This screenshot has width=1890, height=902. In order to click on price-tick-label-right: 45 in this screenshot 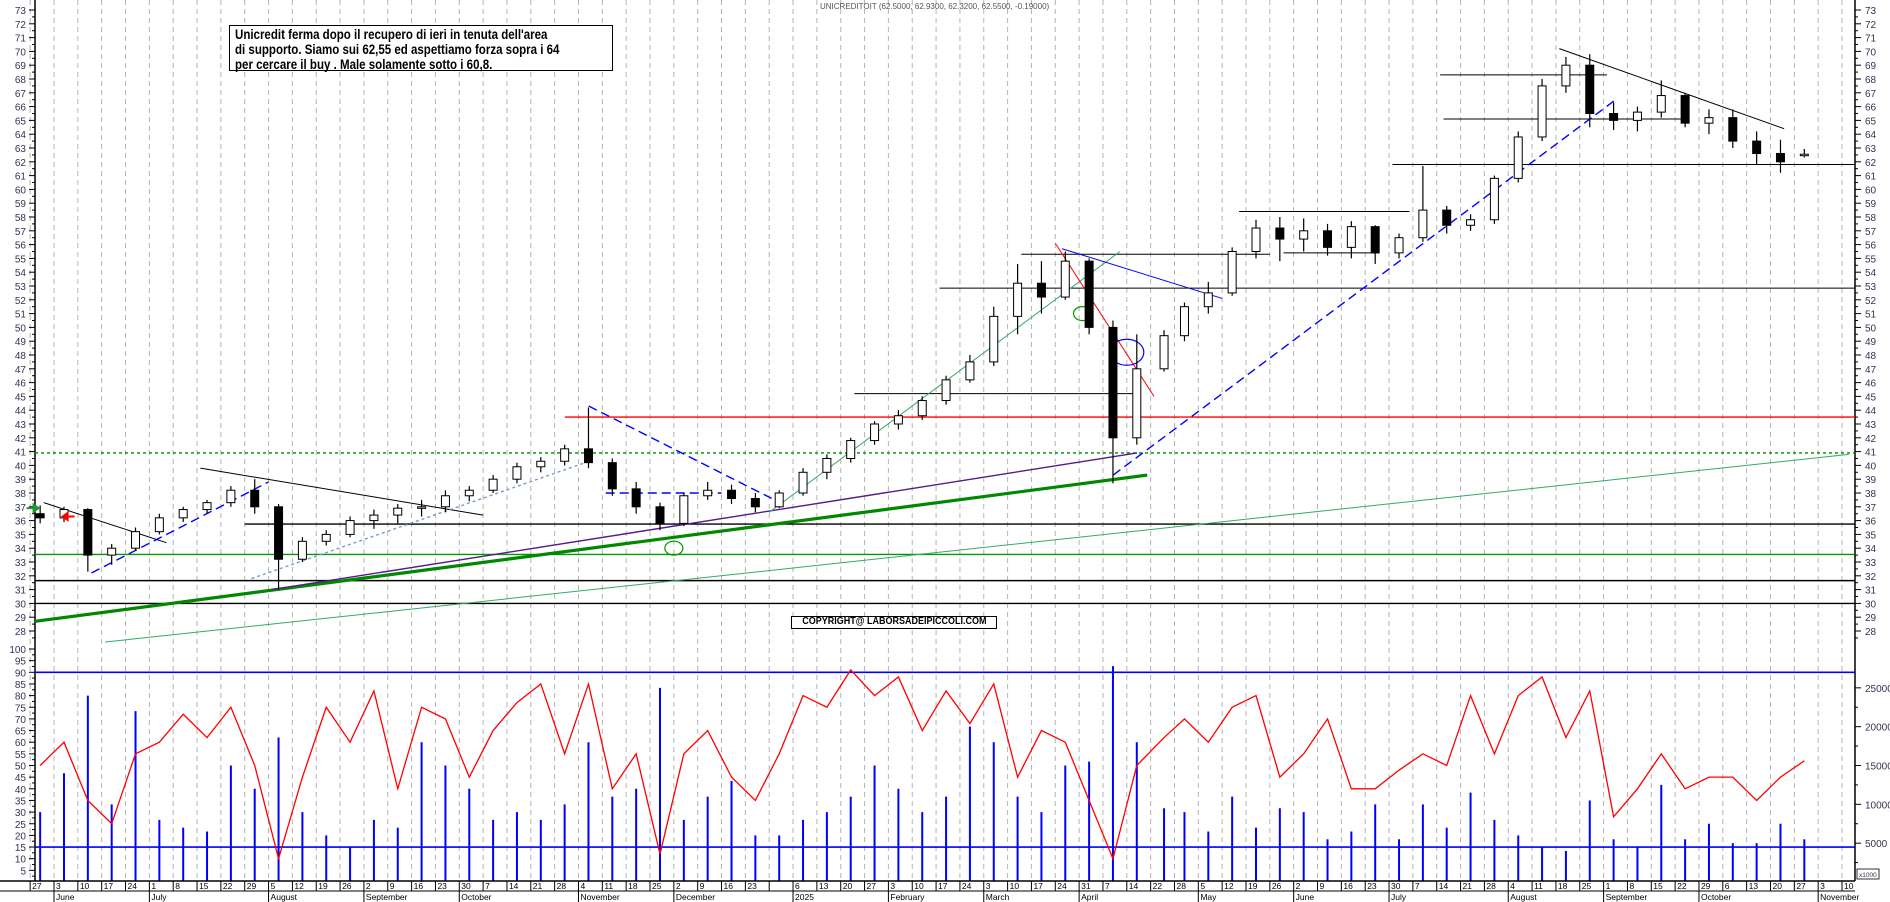, I will do `click(1871, 397)`.